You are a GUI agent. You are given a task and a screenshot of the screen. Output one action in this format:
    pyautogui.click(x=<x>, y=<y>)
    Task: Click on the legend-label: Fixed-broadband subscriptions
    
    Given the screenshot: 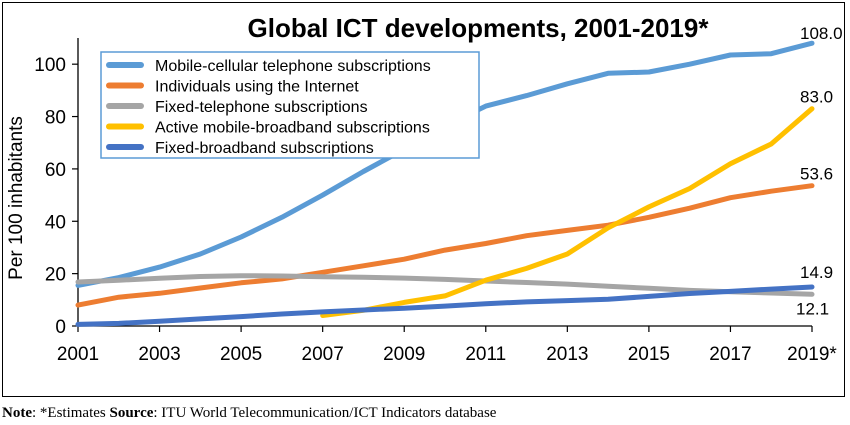 What is the action you would take?
    pyautogui.click(x=264, y=148)
    